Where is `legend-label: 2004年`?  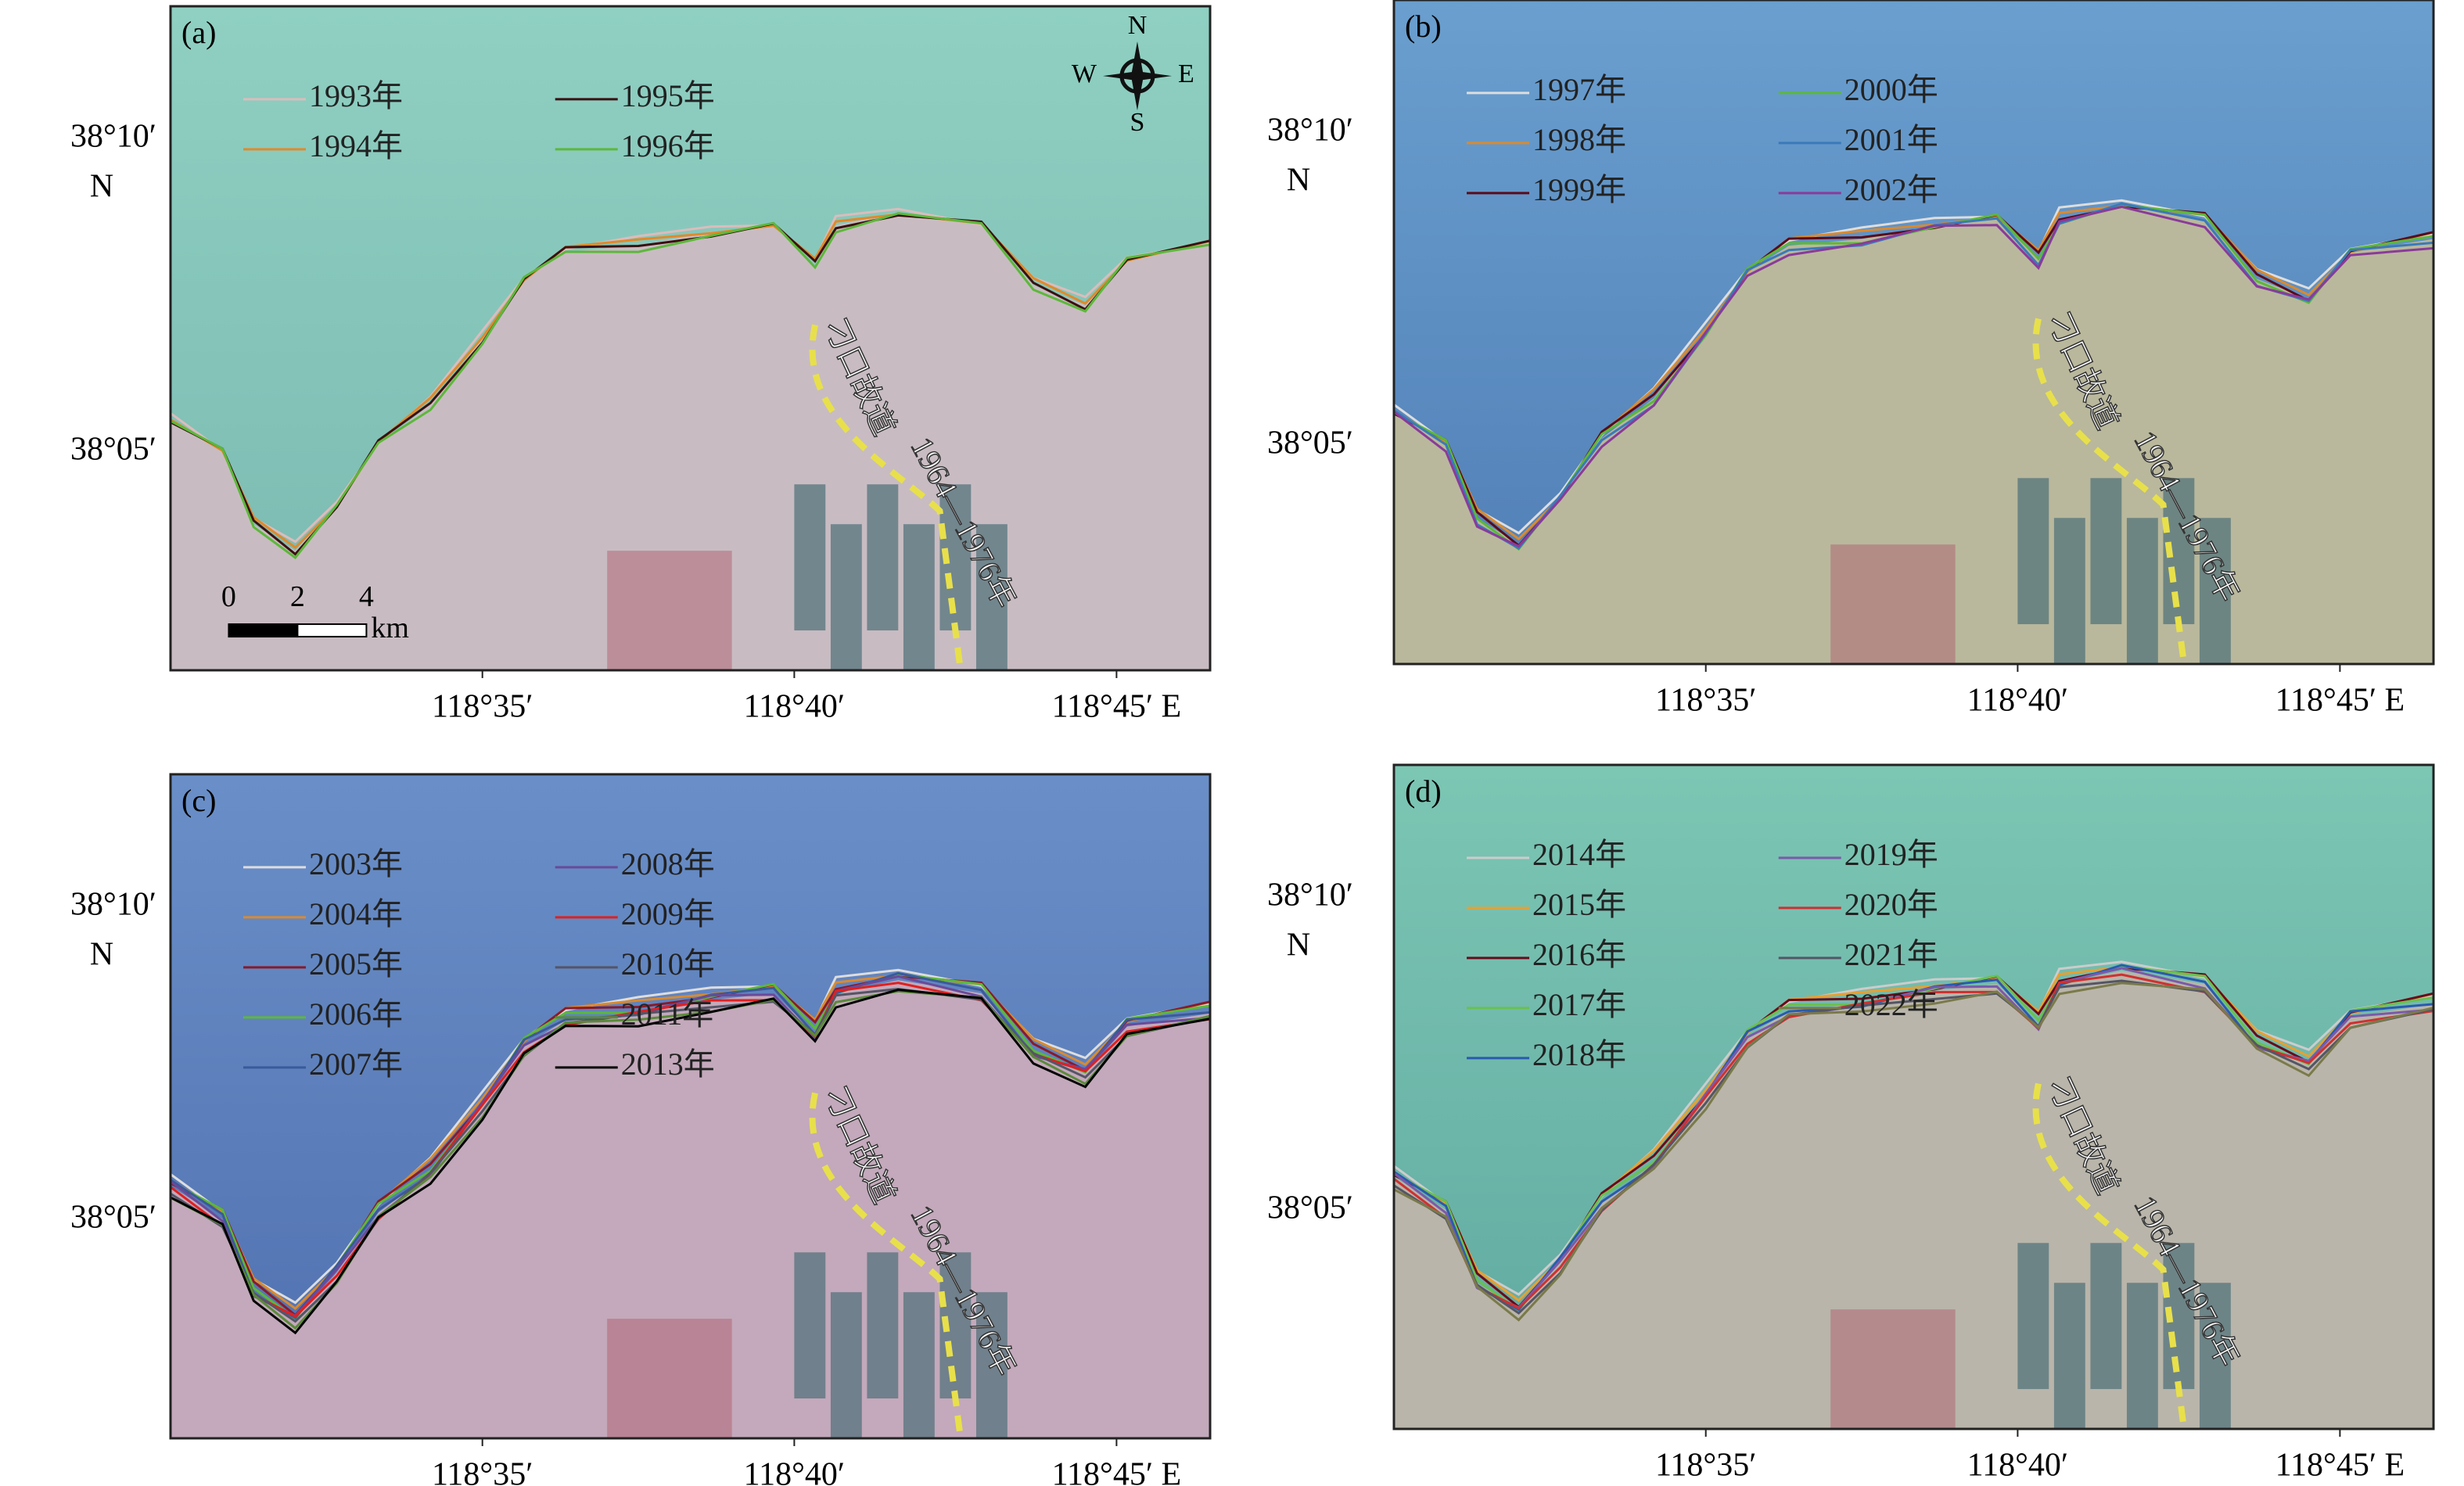 legend-label: 2004年 is located at coordinates (356, 913).